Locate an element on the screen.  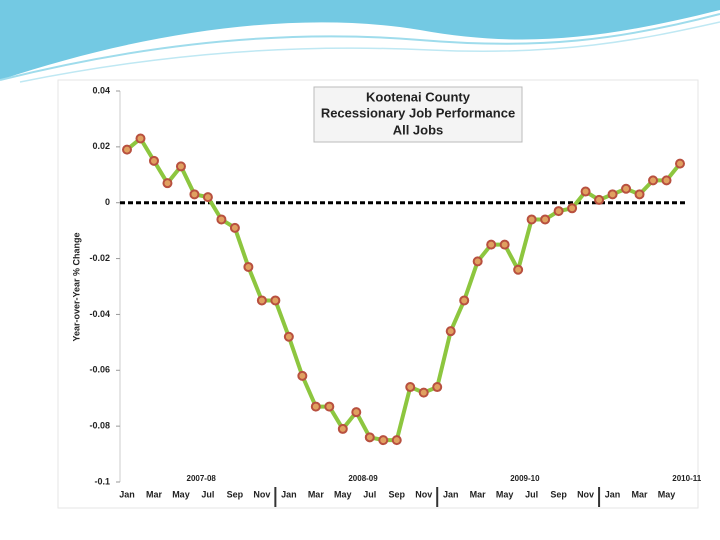
y-axis-label: Year-over-Year % Change is located at coordinates (76, 286).